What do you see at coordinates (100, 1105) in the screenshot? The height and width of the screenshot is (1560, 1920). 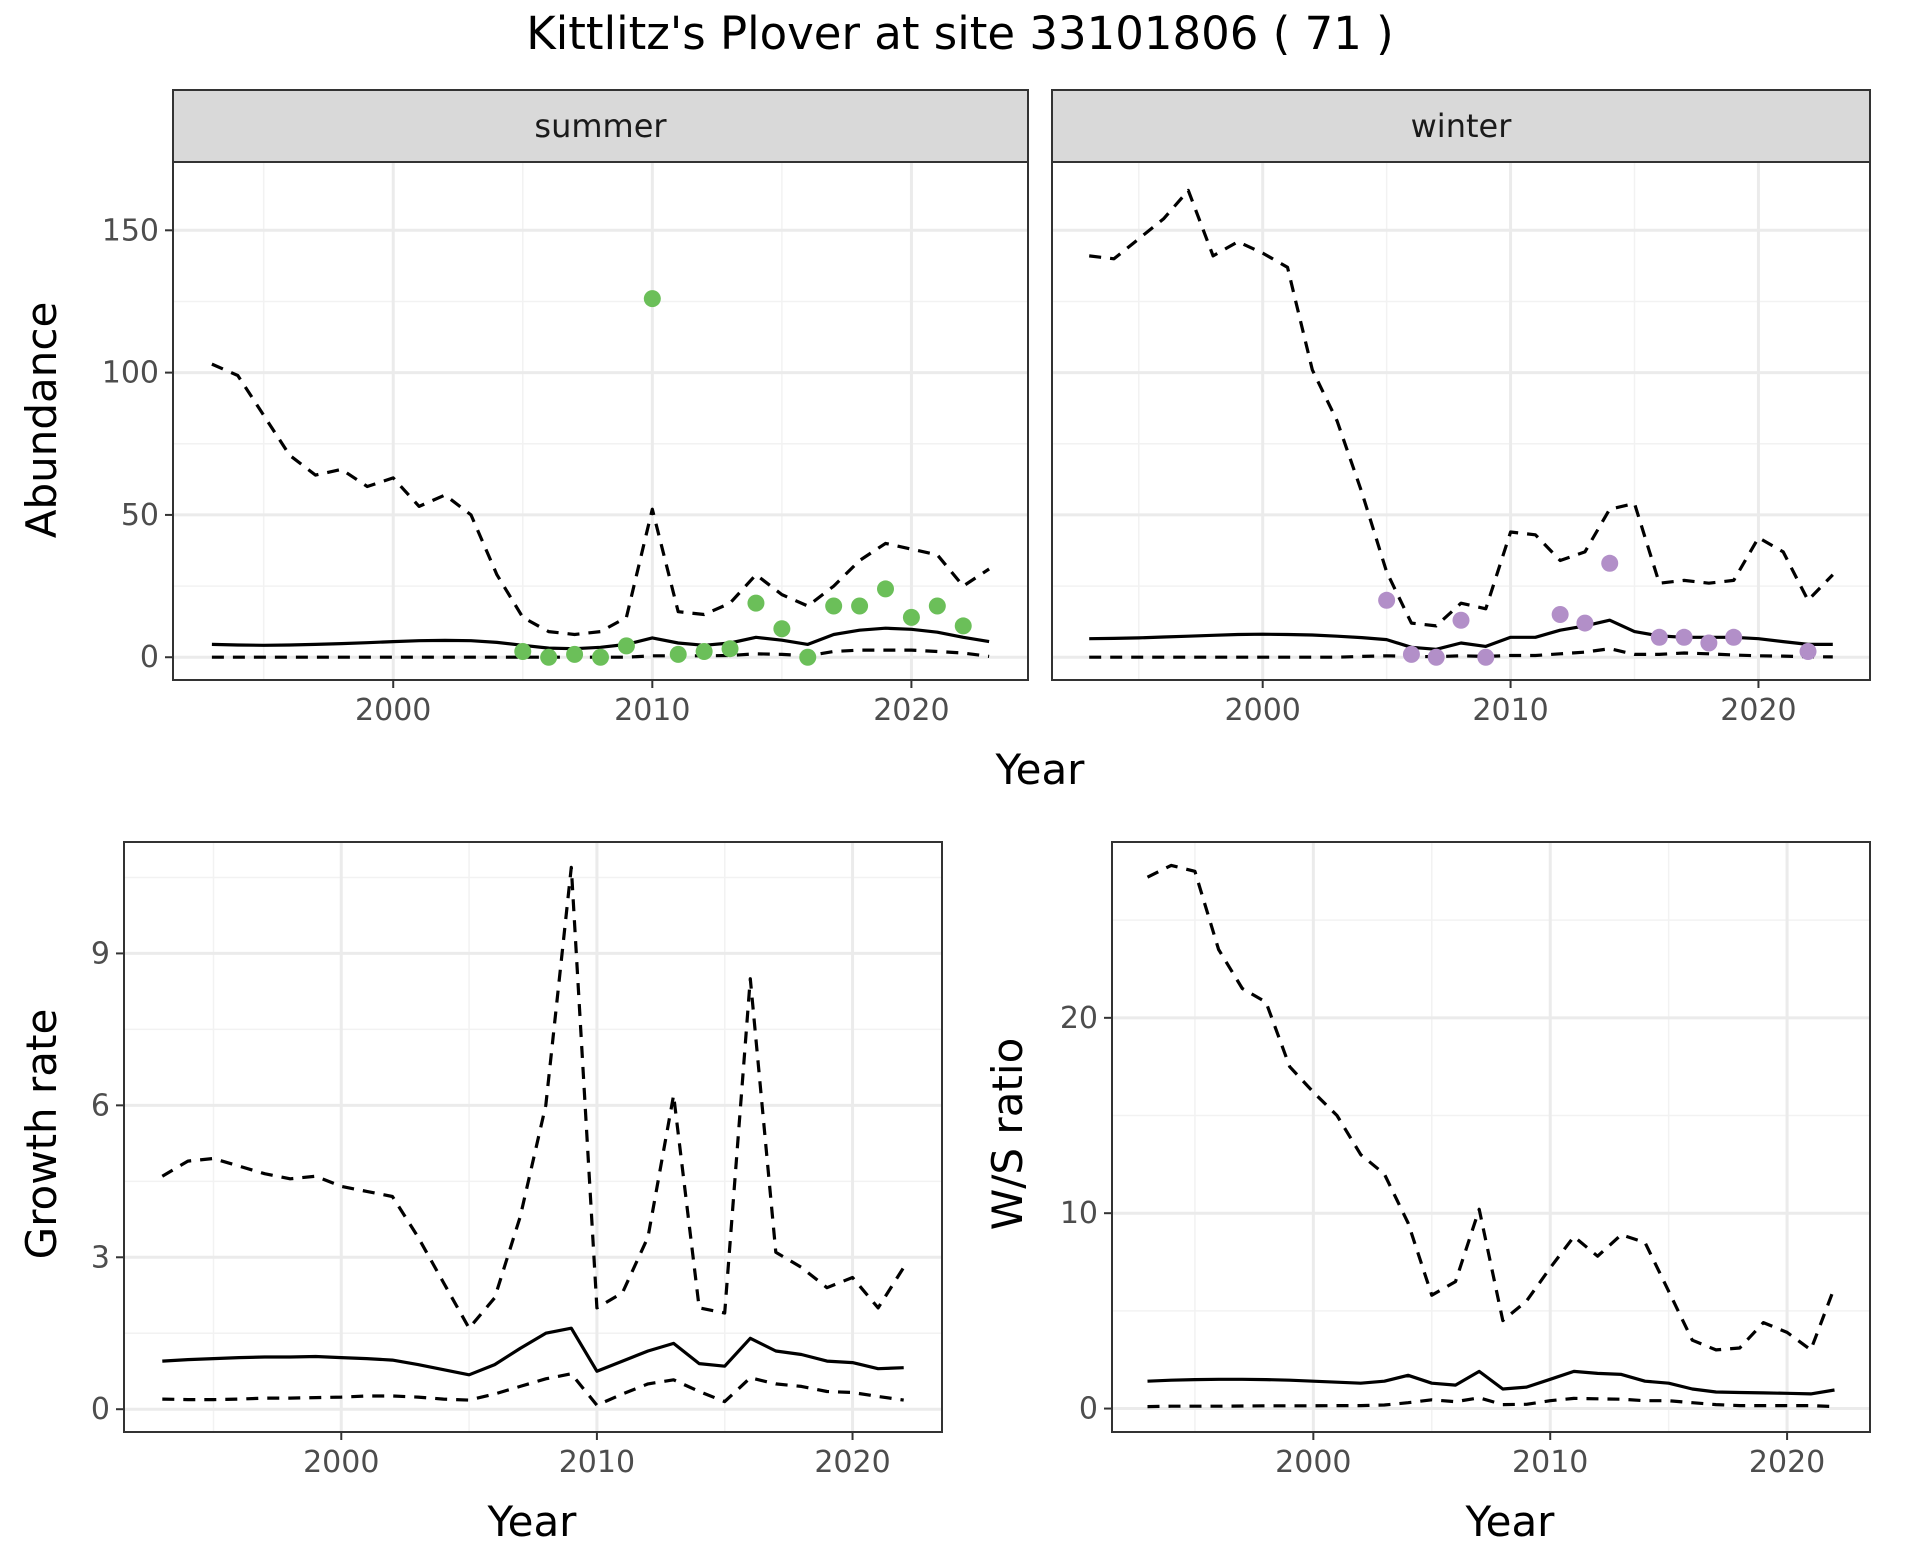 I see `growth-y-tick-label: 6` at bounding box center [100, 1105].